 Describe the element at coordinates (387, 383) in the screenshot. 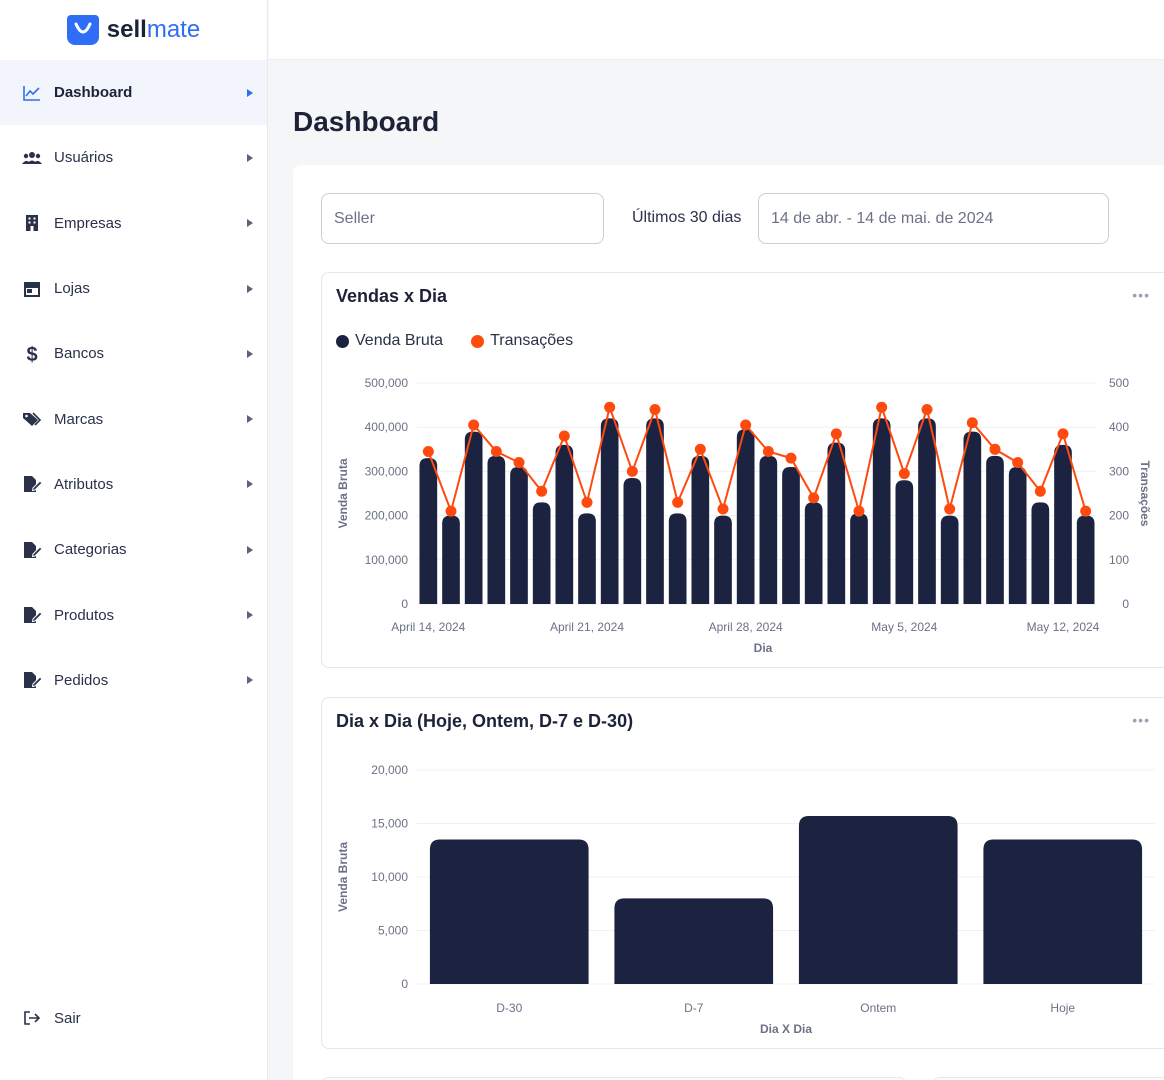

I see `y-tick-label: 500,000` at that location.